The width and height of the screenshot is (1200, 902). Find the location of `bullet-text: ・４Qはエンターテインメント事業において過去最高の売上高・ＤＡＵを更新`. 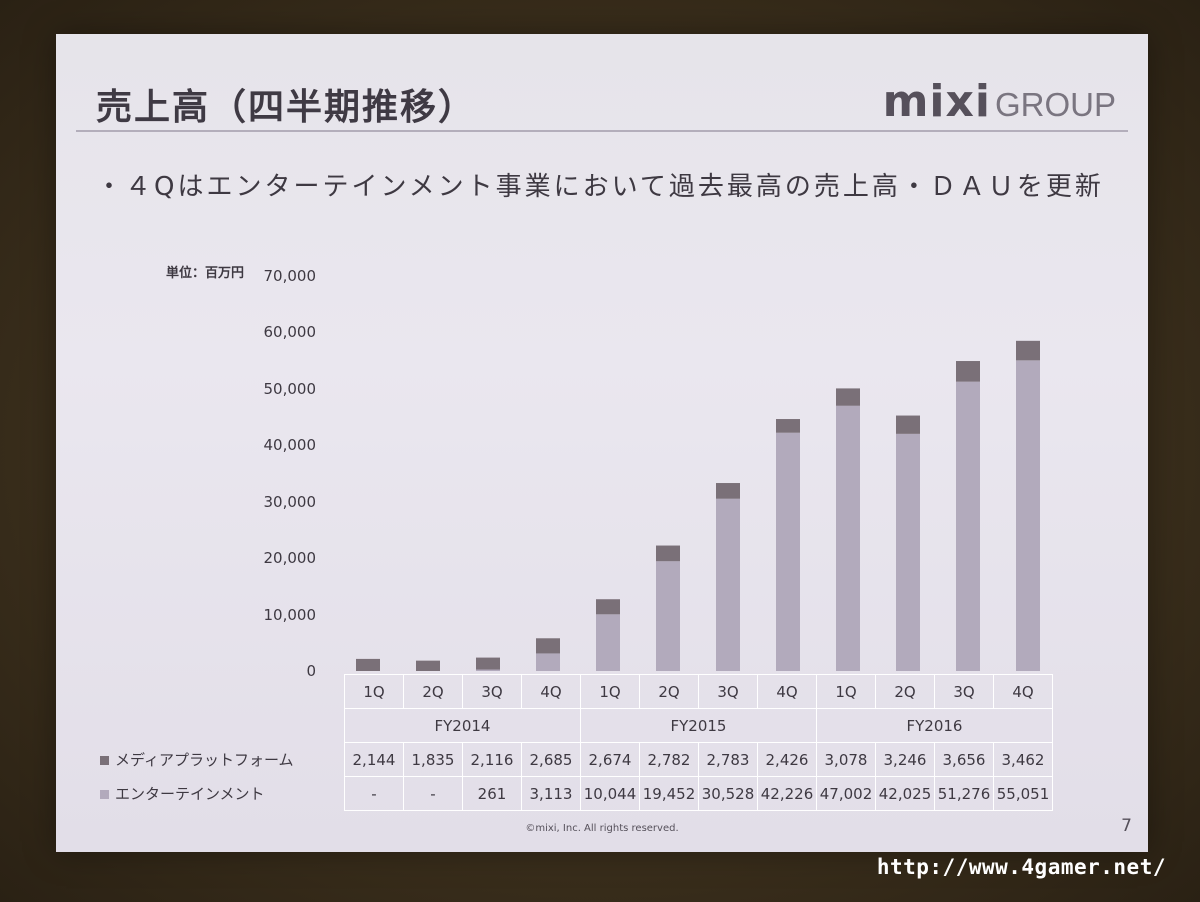

bullet-text: ・４Qはエンターテインメント事業において過去最高の売上高・ＤＡＵを更新 is located at coordinates (600, 187).